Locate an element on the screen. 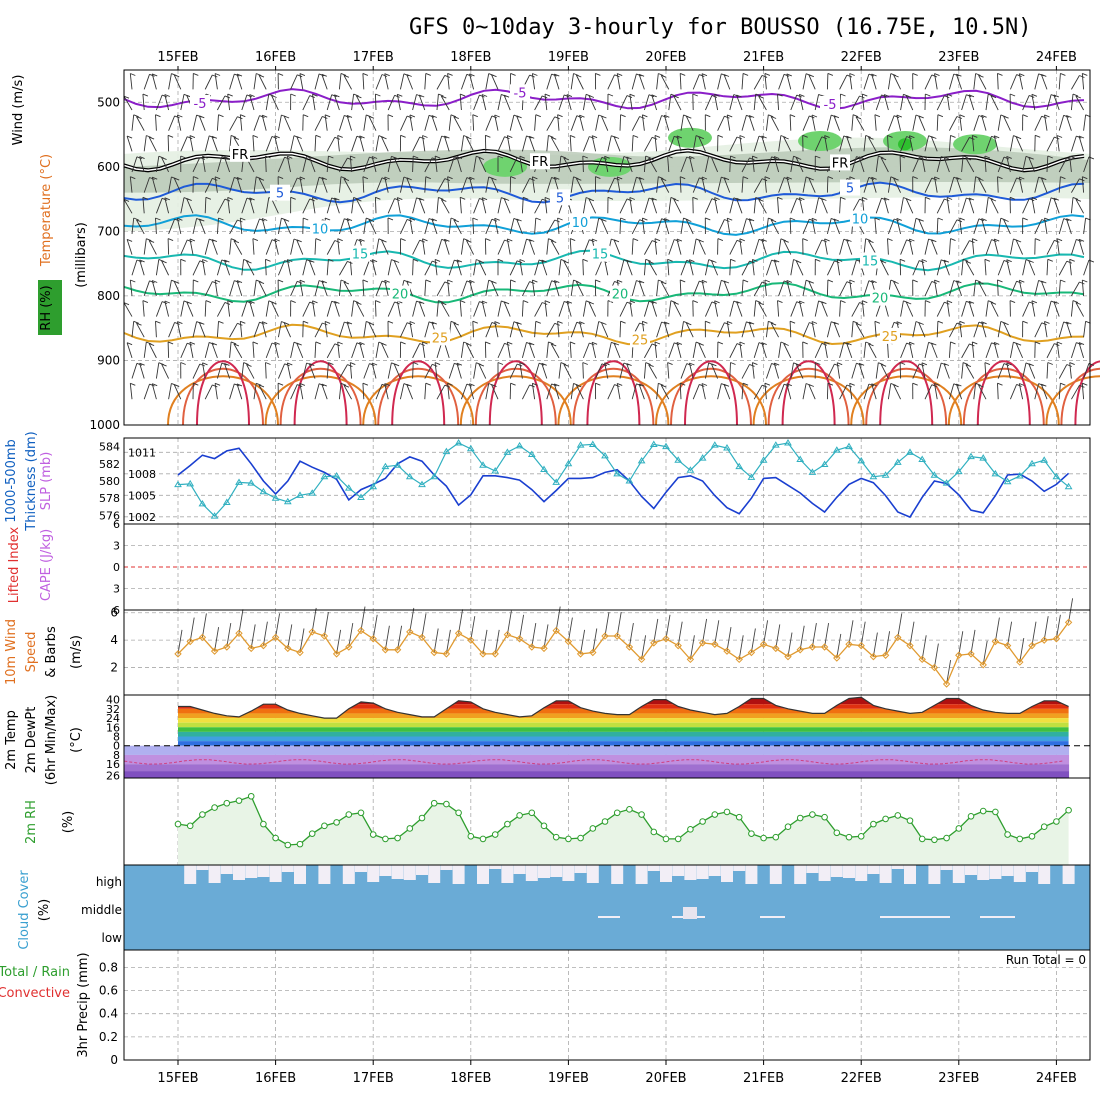 This screenshot has height=1100, width=1100. rh-legend-swatch is located at coordinates (50, 307).